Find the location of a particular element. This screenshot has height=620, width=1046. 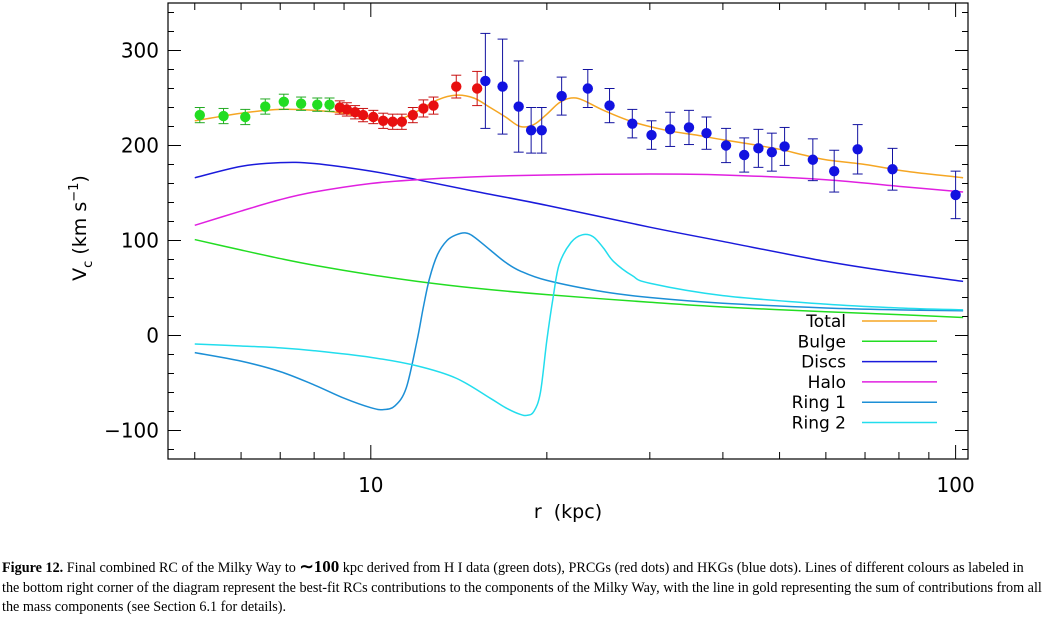

legend-label-ring-2: Ring 2 is located at coordinates (819, 424).